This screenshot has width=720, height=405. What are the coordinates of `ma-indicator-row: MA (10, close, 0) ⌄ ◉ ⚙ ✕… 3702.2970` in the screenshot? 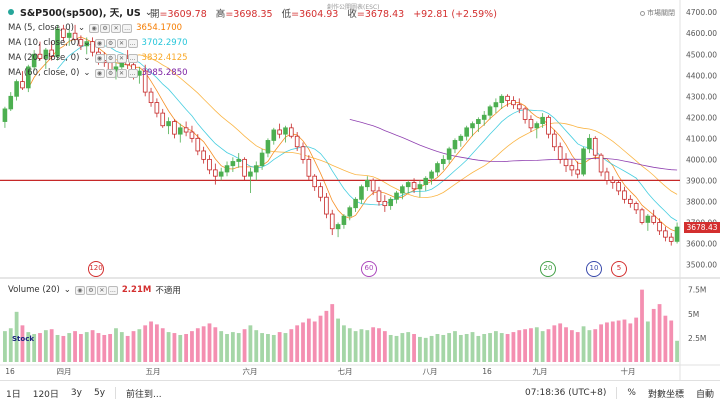 It's located at (98, 43).